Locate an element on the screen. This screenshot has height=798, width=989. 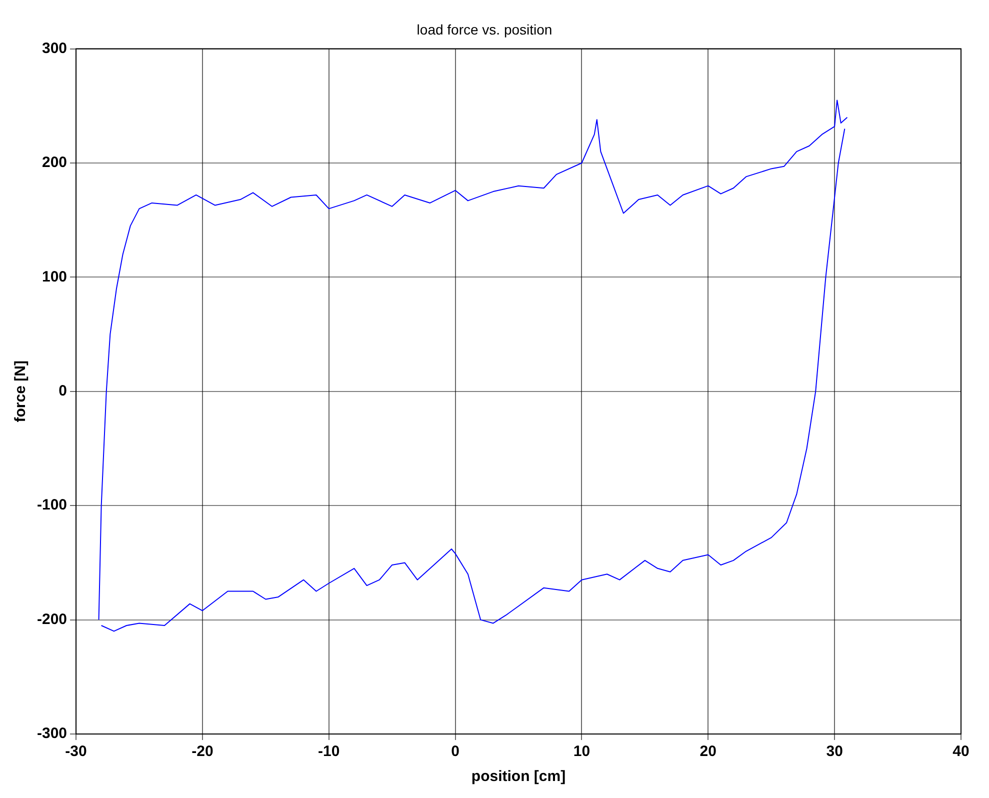
x-tick-label: -10 is located at coordinates (329, 751).